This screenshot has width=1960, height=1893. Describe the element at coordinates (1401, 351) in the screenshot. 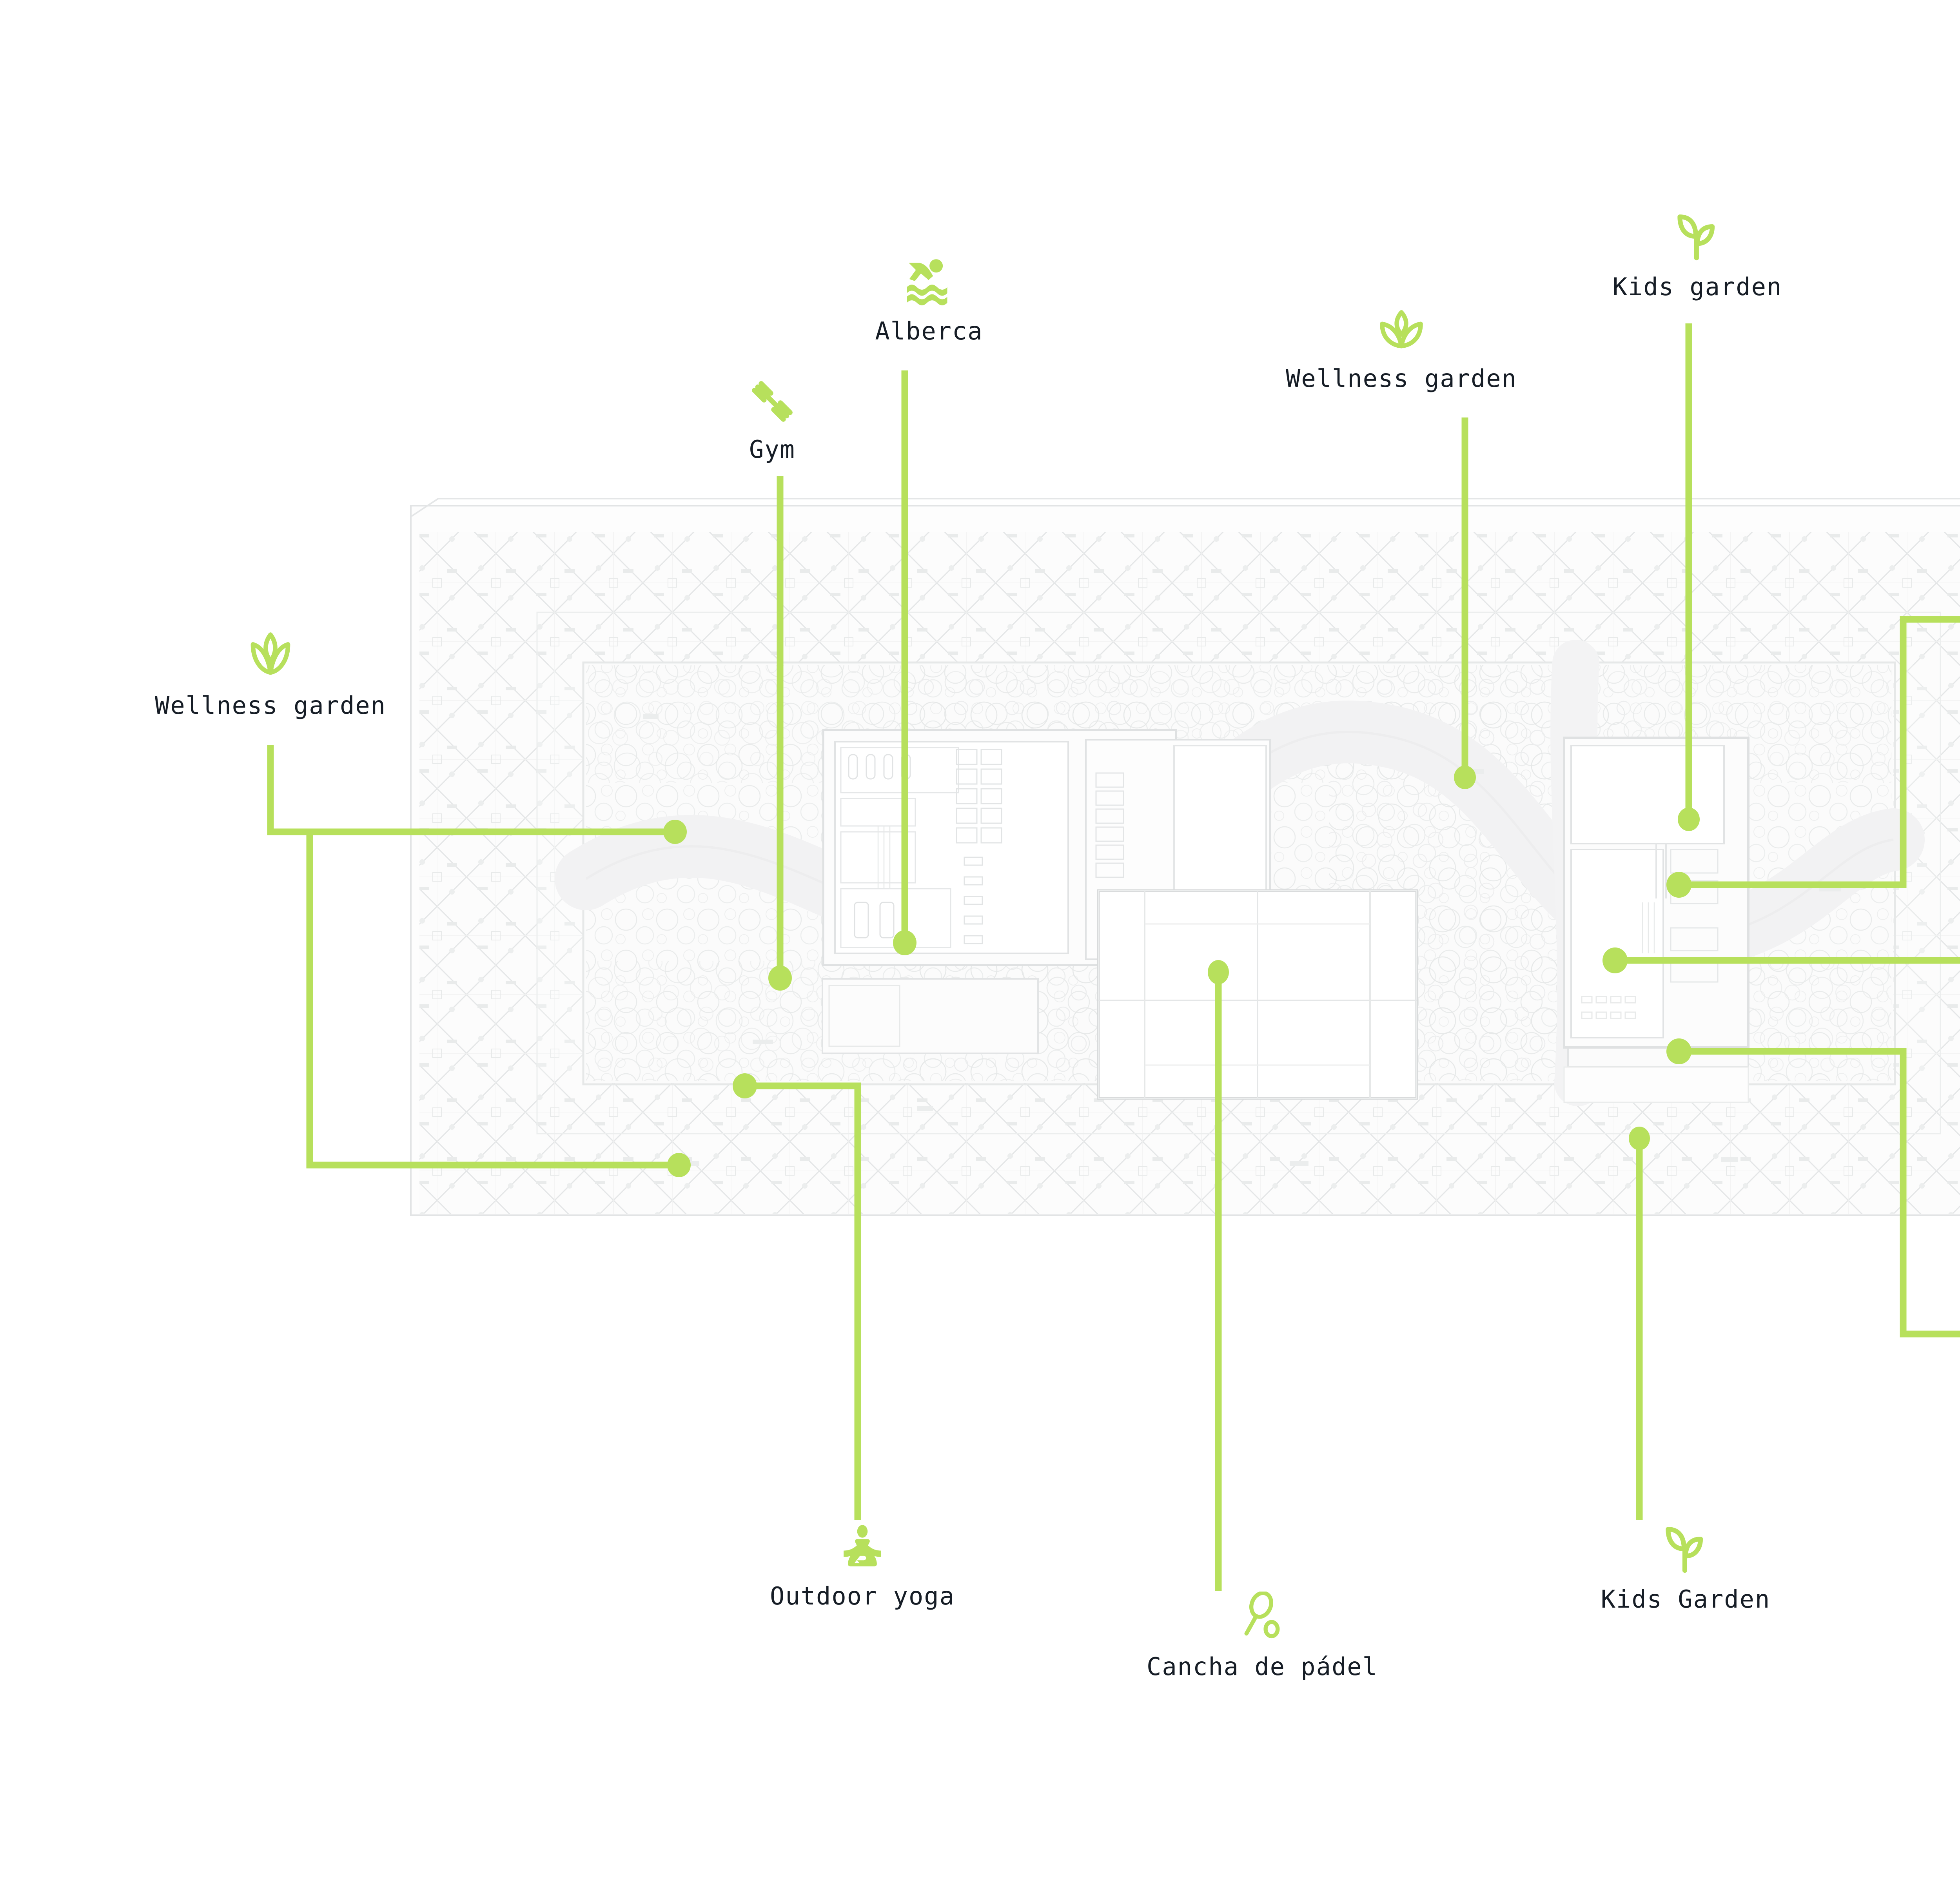

I see `callout-wellness-garden-top: Wellness garden` at that location.